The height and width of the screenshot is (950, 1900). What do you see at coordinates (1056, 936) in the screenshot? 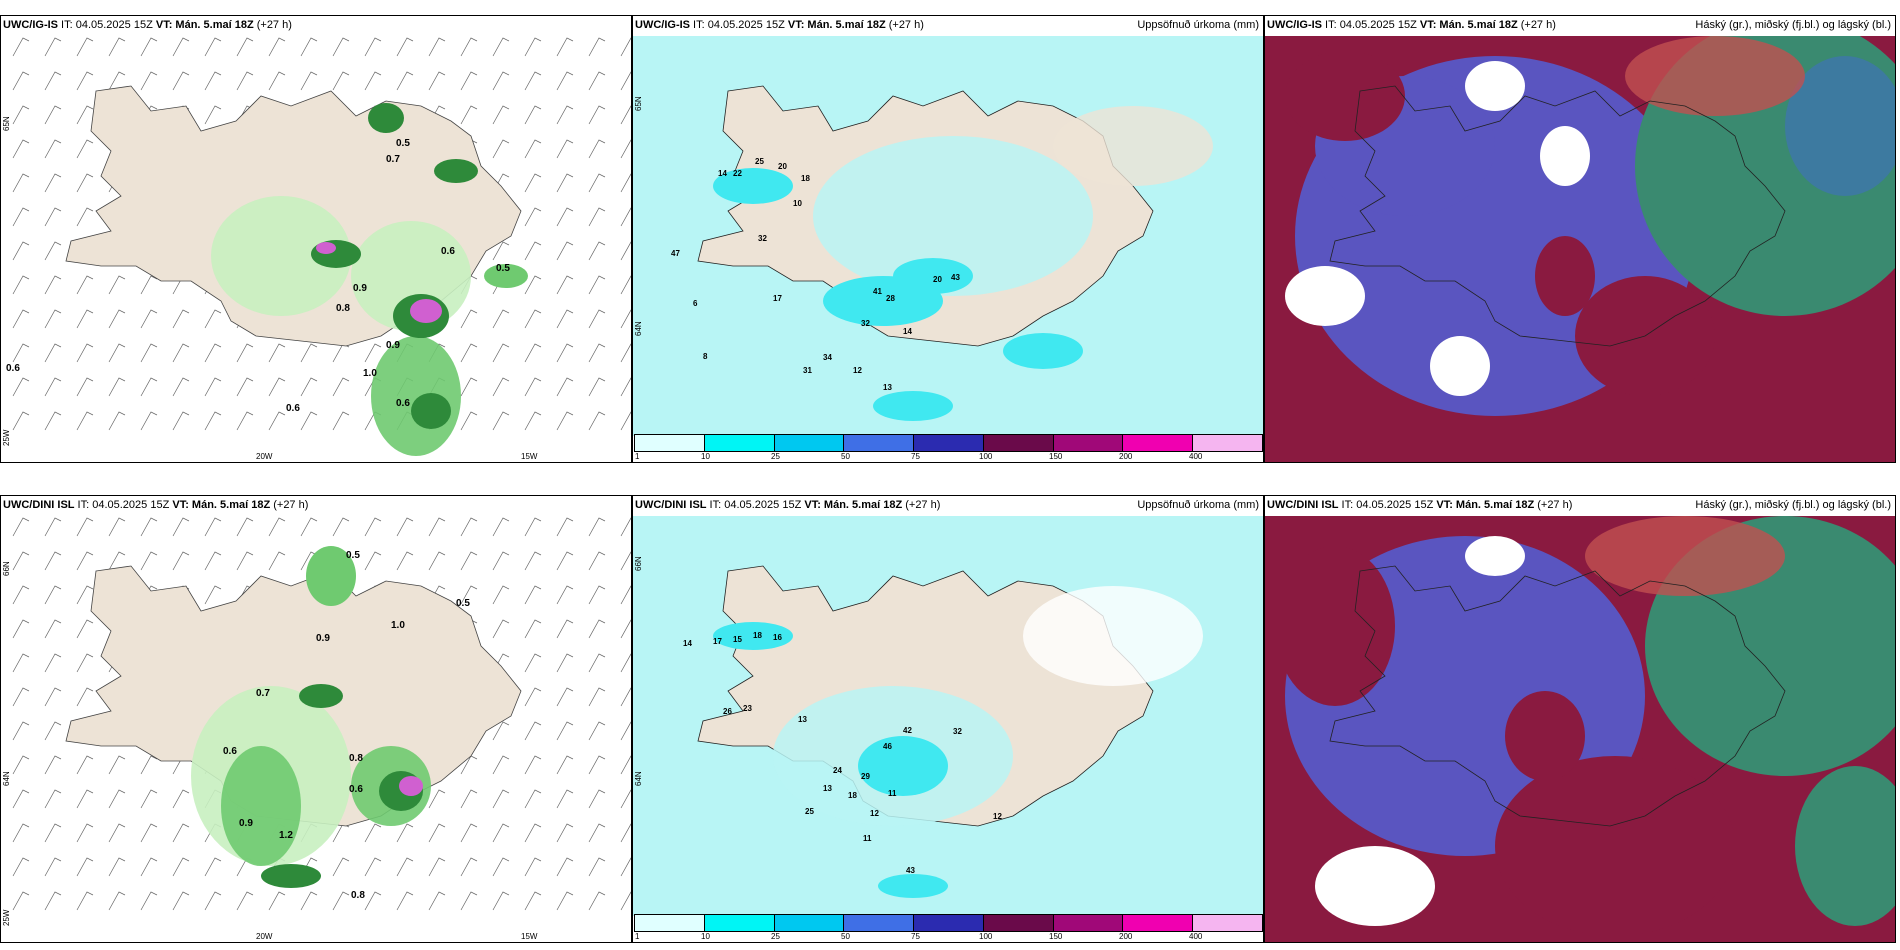
I see `legend-tick: 150` at bounding box center [1056, 936].